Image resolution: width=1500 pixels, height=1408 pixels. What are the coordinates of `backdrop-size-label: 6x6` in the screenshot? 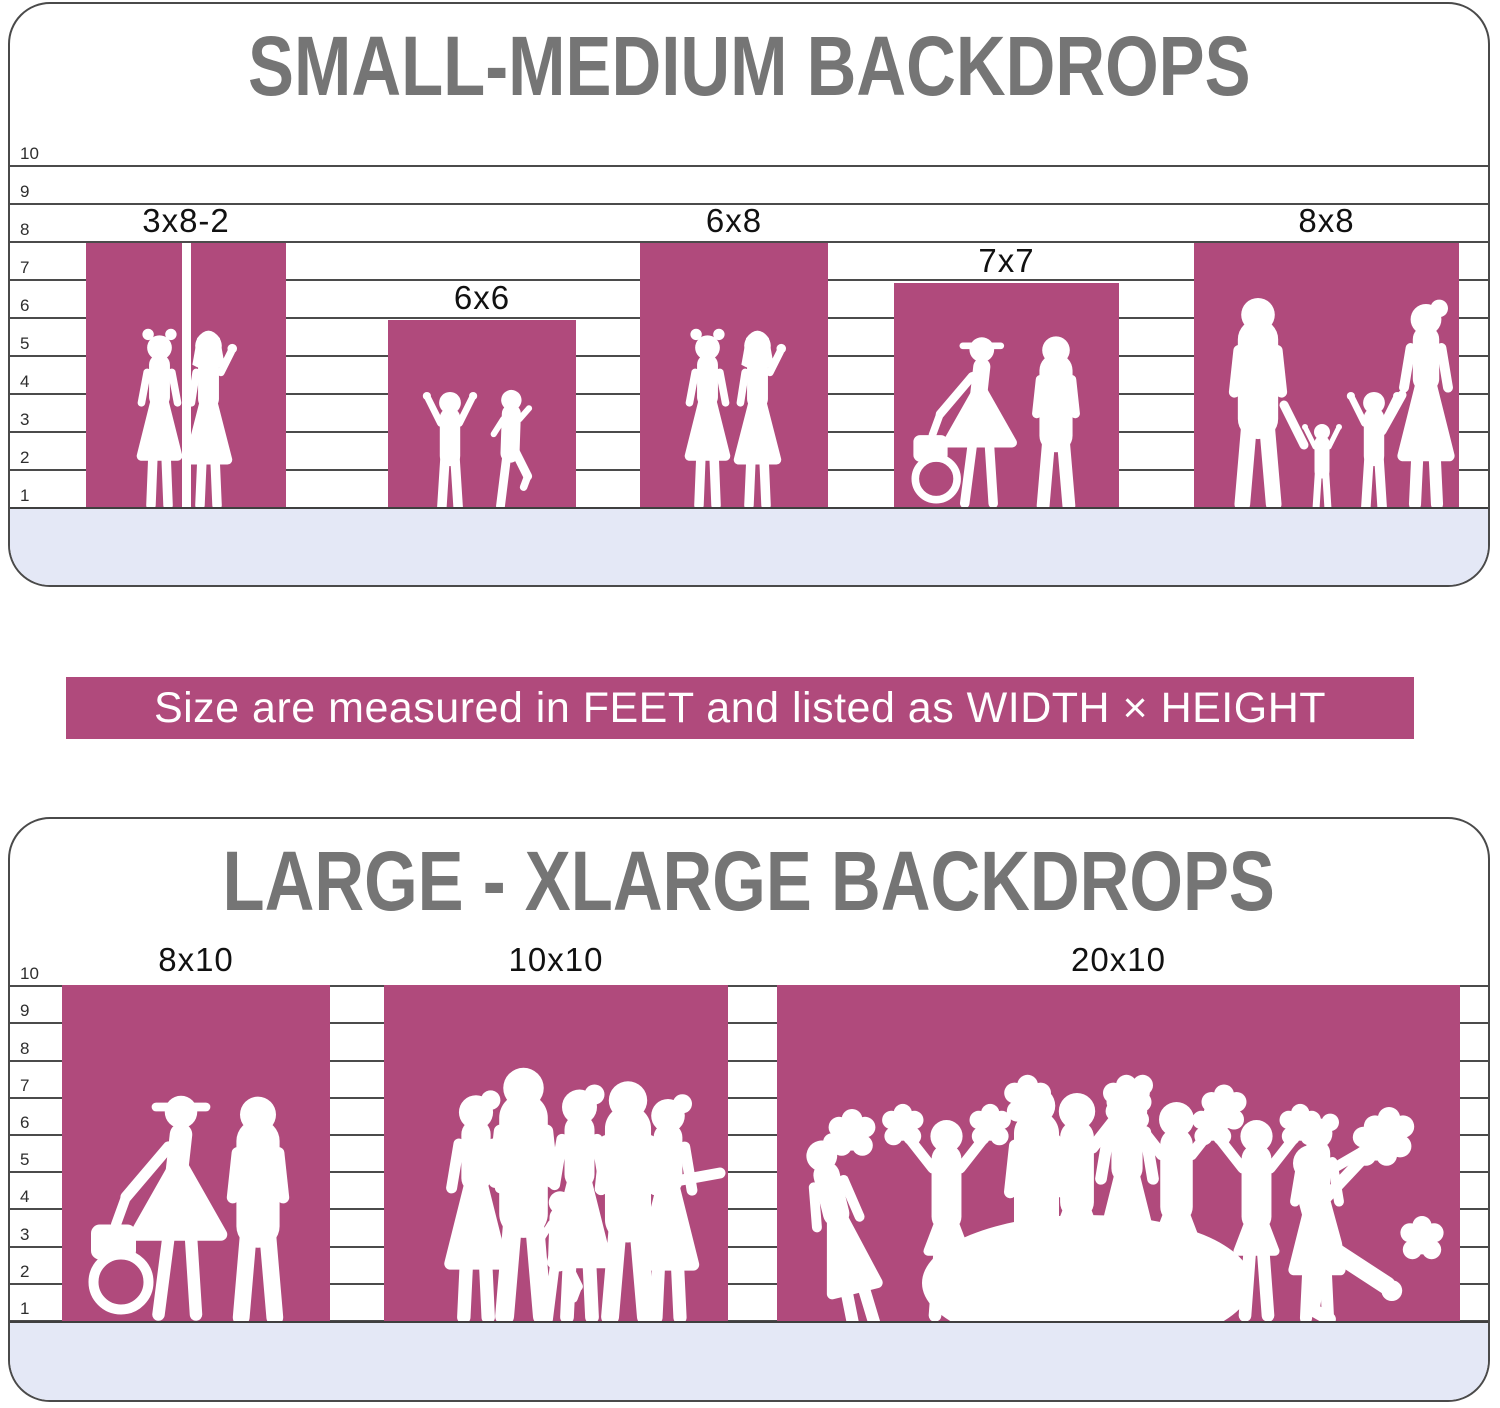 It's located at (482, 297).